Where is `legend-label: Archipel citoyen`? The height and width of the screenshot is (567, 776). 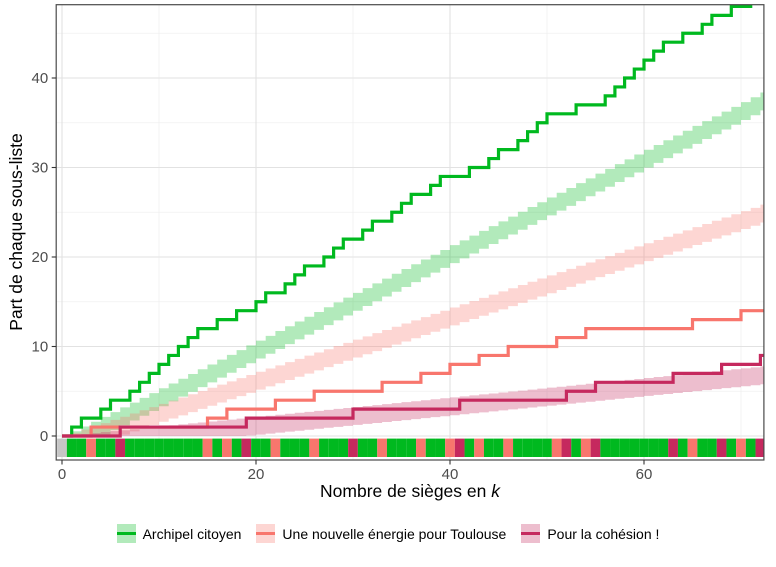
legend-label: Archipel citoyen is located at coordinates (192, 533).